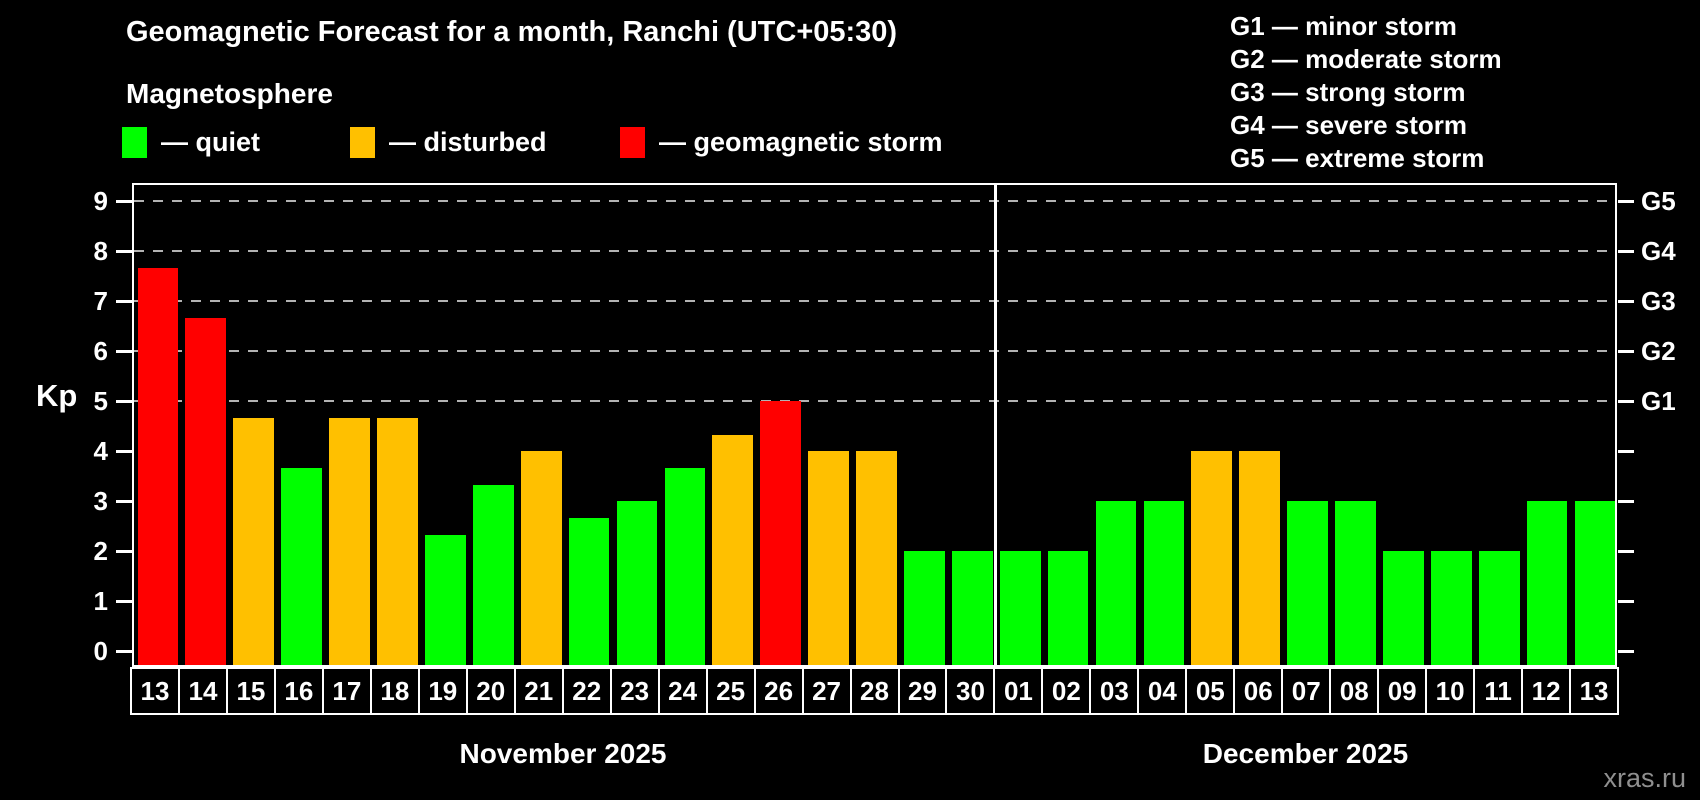 This screenshot has width=1700, height=800. Describe the element at coordinates (634, 691) in the screenshot. I see `day-cell-nov-23: 23` at that location.